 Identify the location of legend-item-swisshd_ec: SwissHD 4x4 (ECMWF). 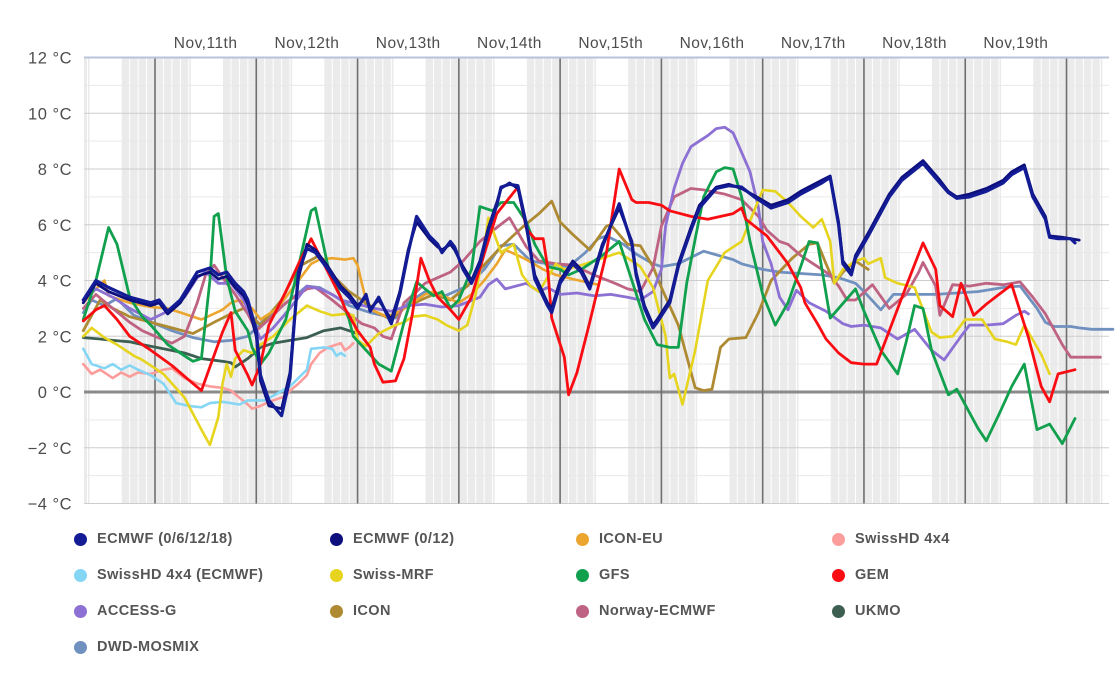
(202, 575).